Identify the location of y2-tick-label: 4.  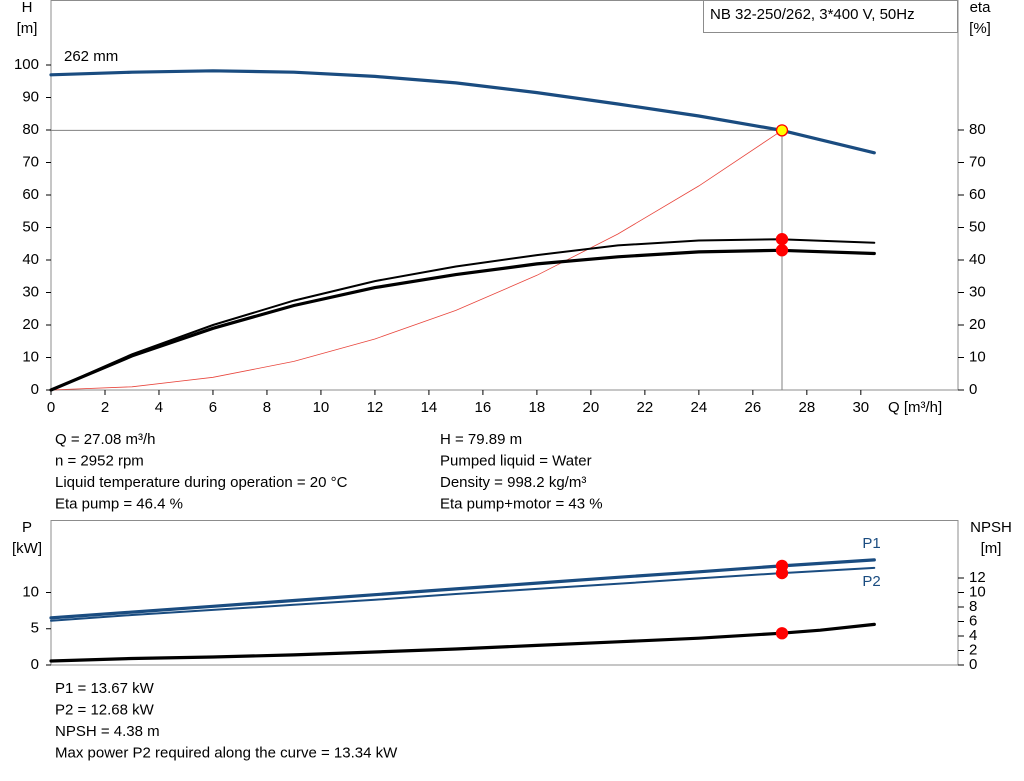
(973, 635).